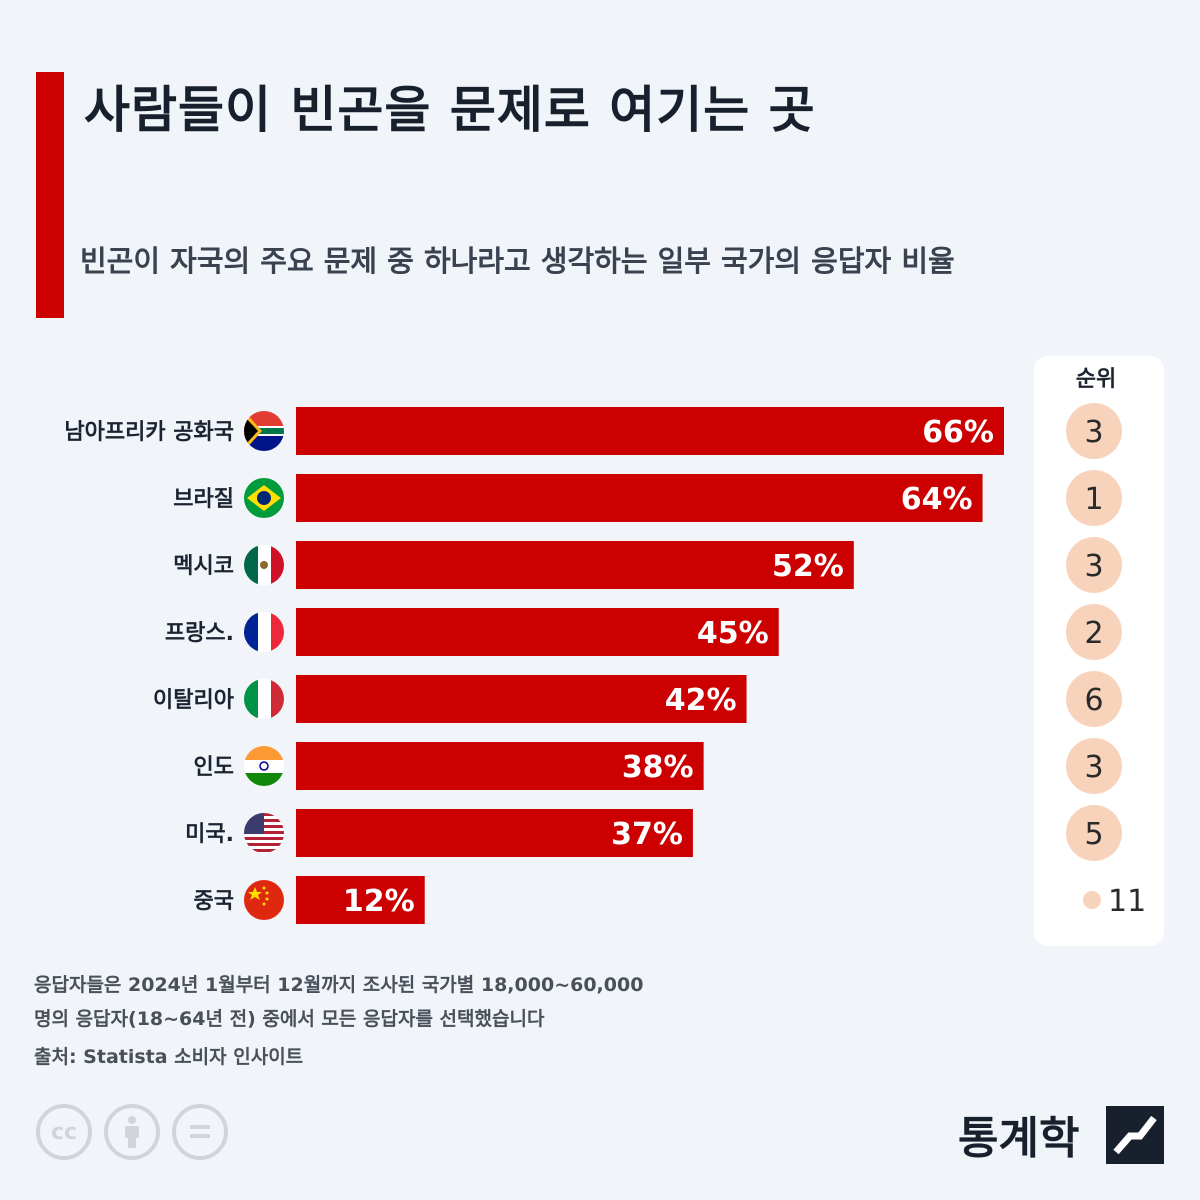 This screenshot has height=1200, width=1200. I want to click on china-flag-icon, so click(264, 900).